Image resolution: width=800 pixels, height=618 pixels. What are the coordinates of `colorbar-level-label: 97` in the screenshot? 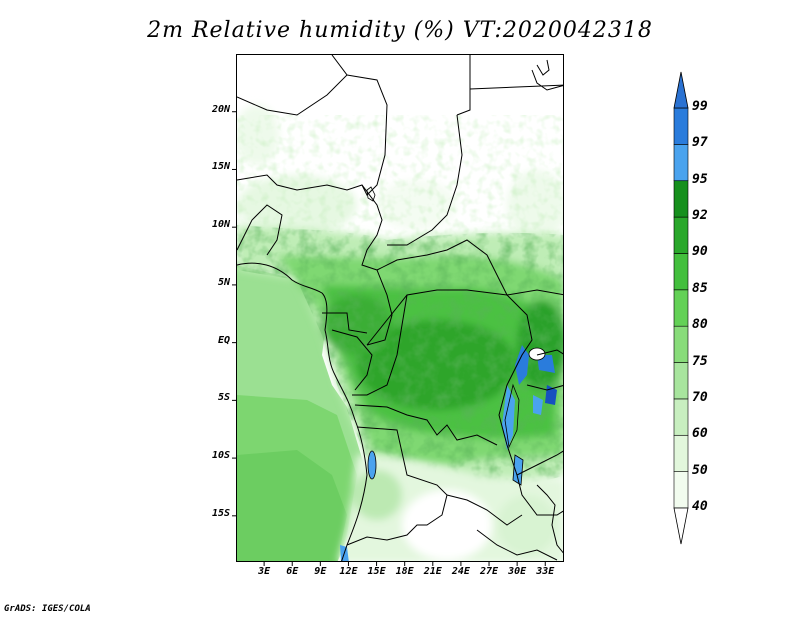 It's located at (700, 143).